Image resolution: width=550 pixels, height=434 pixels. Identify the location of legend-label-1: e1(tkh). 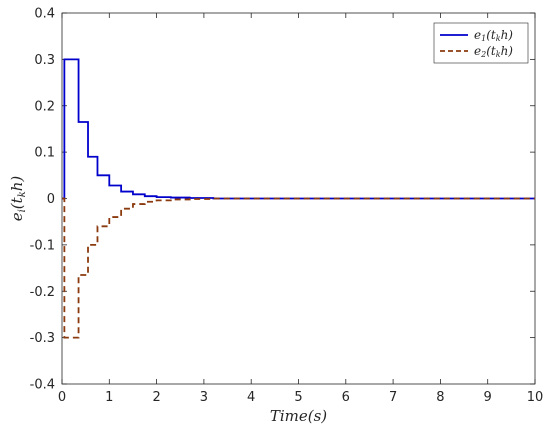
(493, 35).